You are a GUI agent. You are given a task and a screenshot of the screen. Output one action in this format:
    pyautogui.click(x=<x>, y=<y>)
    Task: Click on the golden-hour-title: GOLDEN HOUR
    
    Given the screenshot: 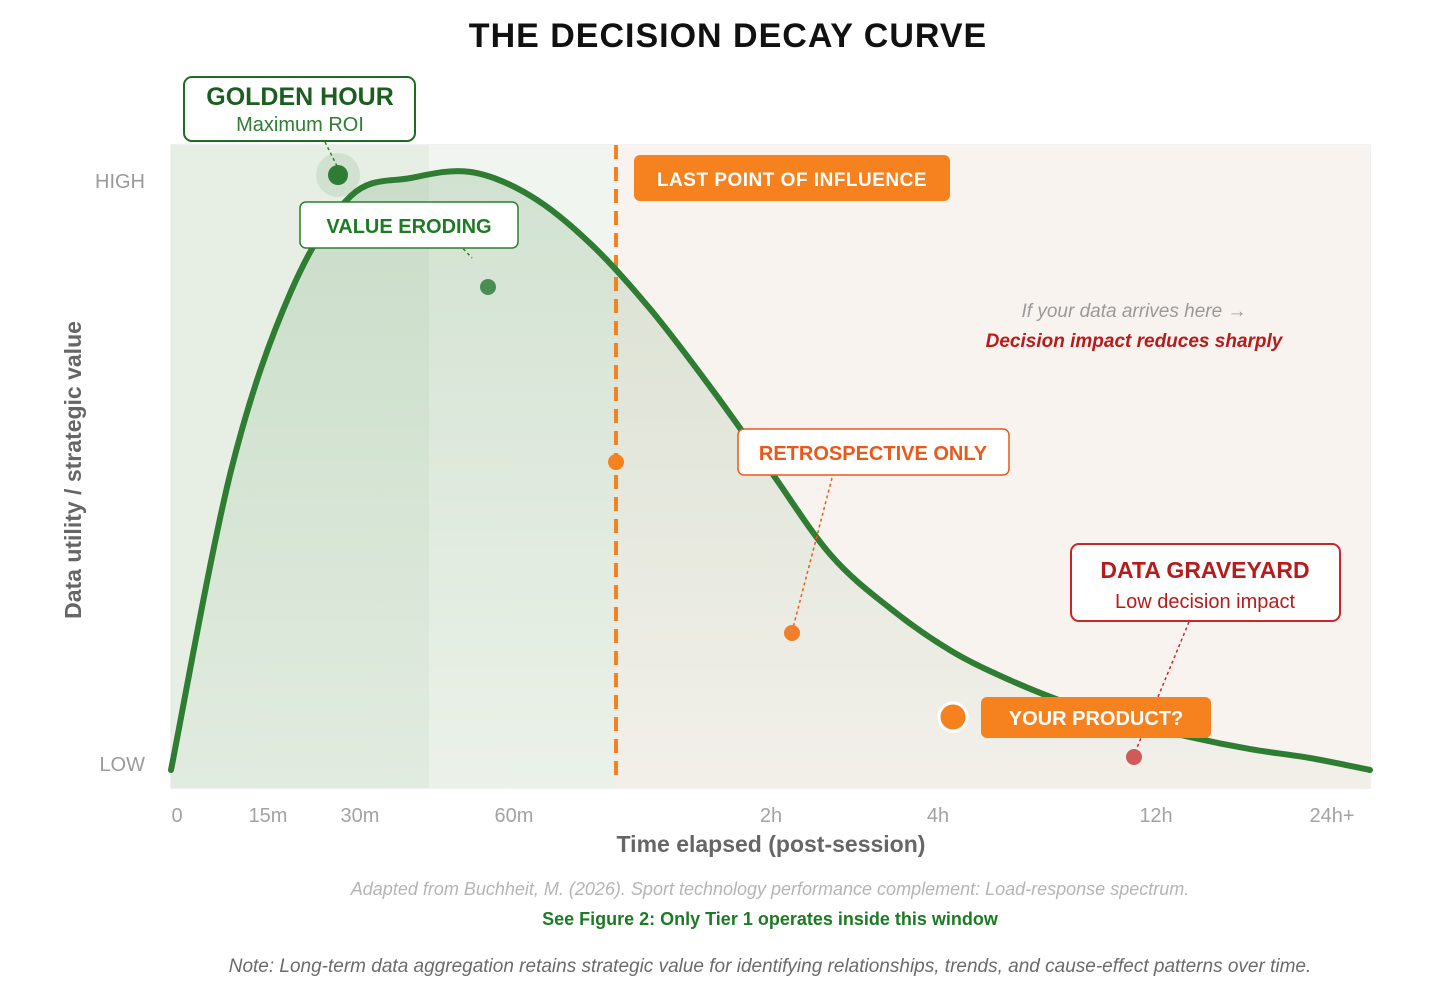 What is the action you would take?
    pyautogui.click(x=300, y=97)
    